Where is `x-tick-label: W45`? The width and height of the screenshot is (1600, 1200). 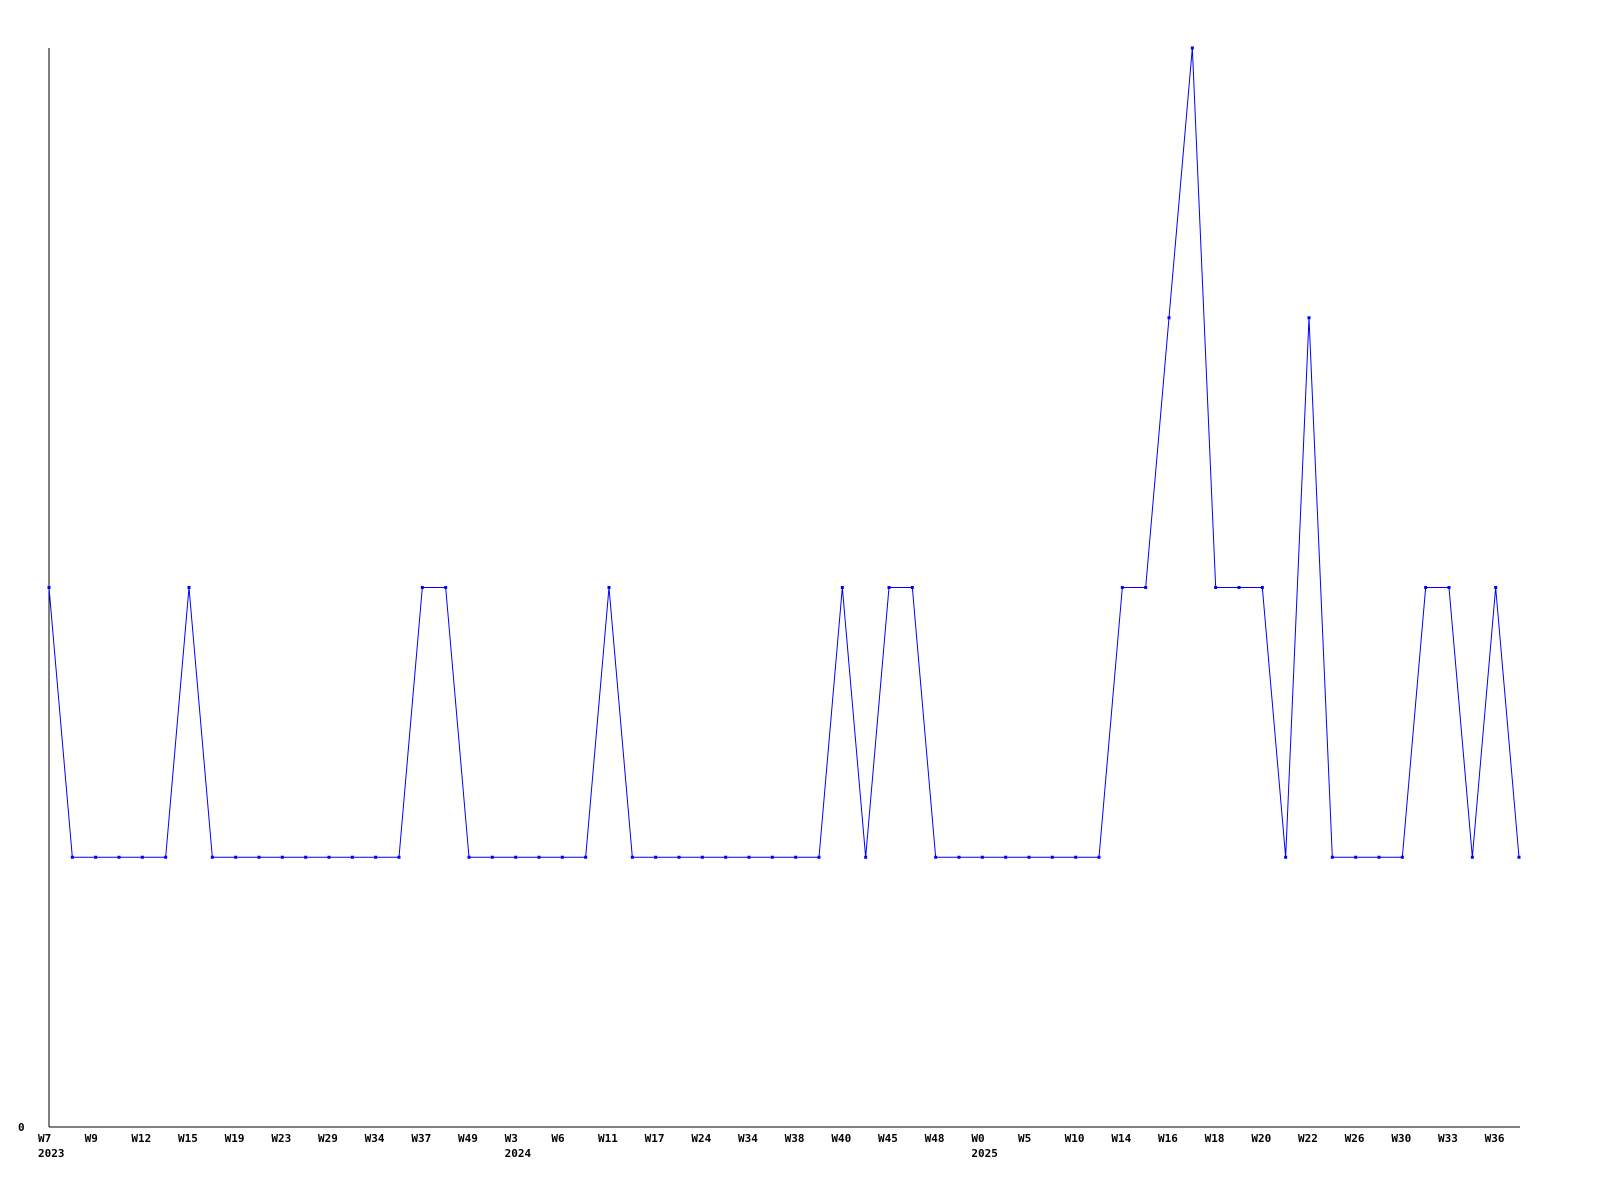 x-tick-label: W45 is located at coordinates (888, 1138).